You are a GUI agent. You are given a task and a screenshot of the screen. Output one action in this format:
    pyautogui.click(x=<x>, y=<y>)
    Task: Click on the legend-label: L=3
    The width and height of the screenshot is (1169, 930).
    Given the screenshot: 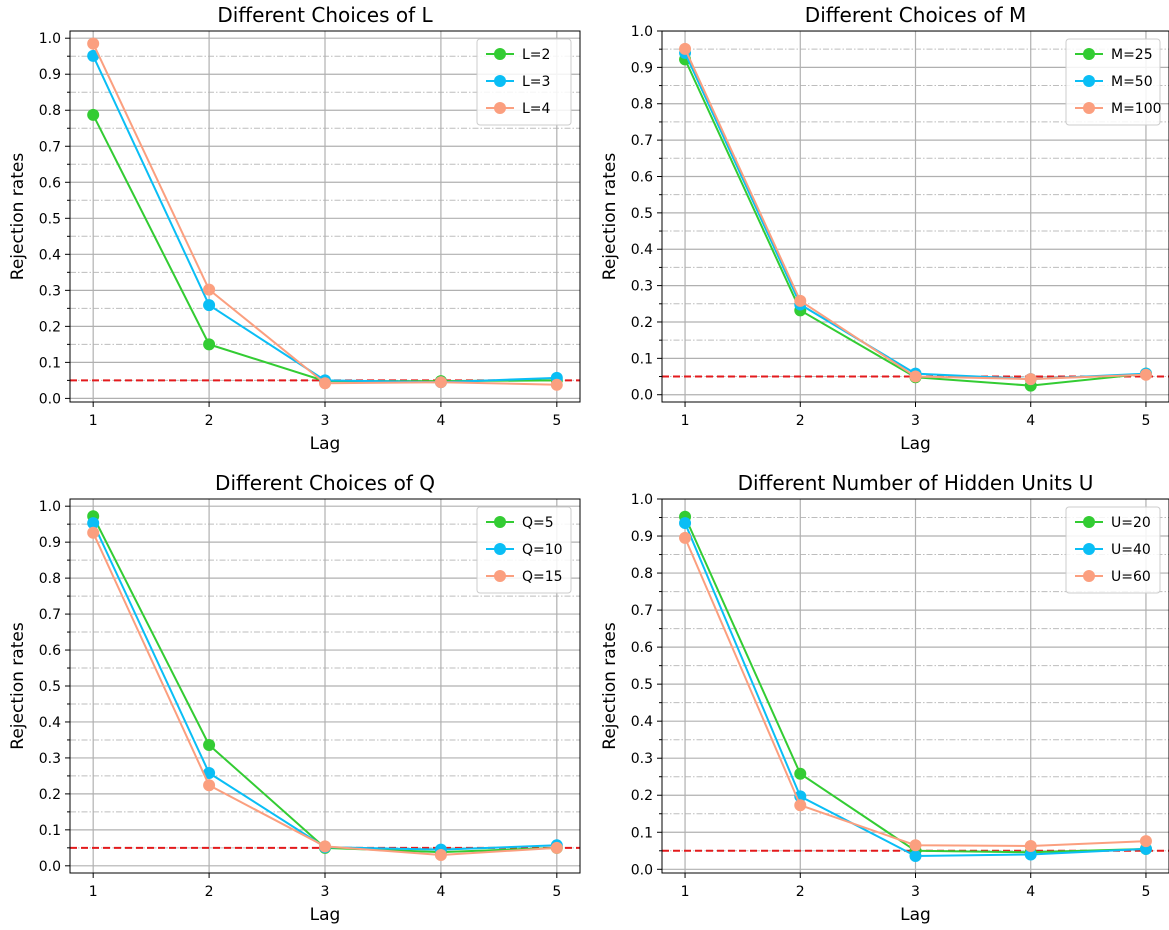 What is the action you would take?
    pyautogui.click(x=536, y=82)
    